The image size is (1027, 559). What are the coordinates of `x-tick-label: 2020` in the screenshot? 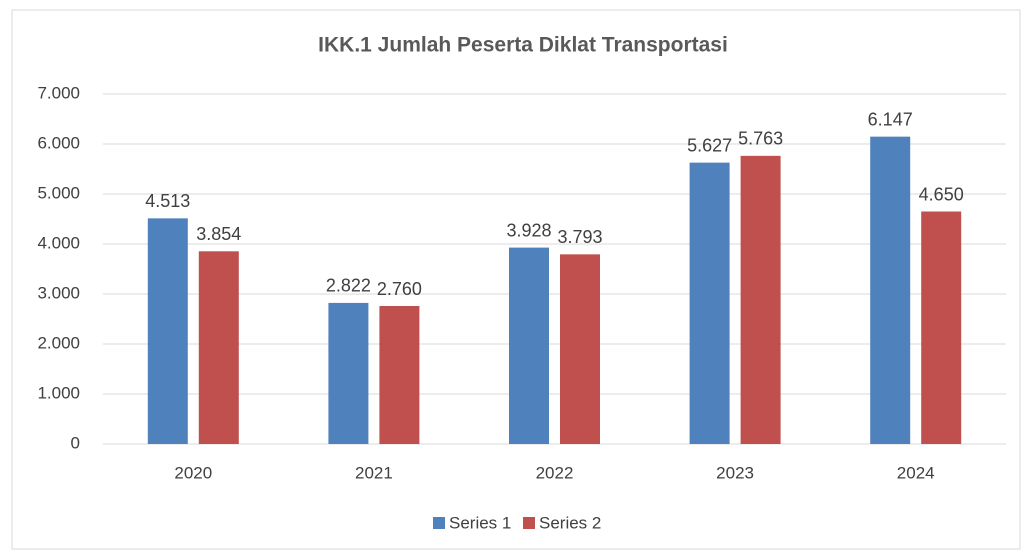 It's located at (193, 472).